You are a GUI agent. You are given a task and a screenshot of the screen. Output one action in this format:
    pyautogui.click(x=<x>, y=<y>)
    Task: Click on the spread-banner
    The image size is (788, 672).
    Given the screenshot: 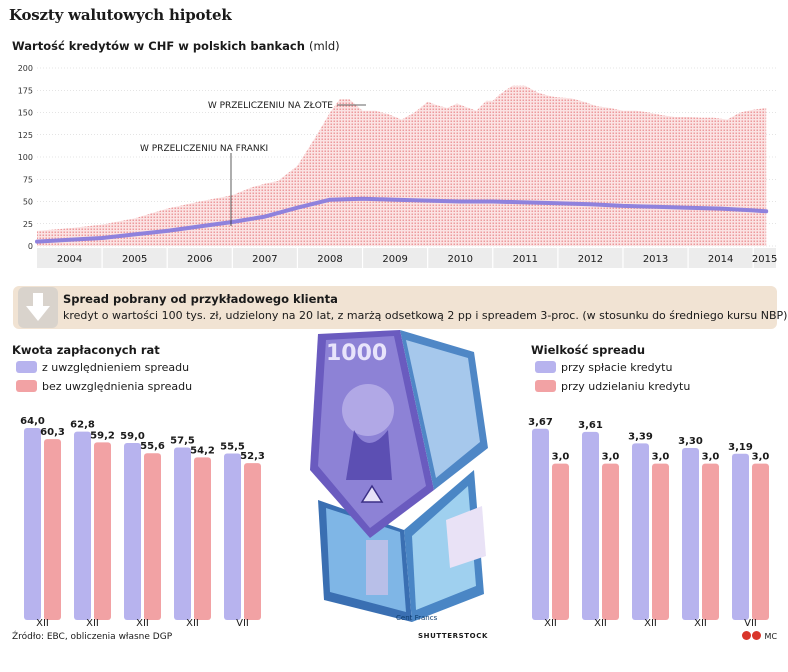 What is the action you would take?
    pyautogui.click(x=395, y=307)
    